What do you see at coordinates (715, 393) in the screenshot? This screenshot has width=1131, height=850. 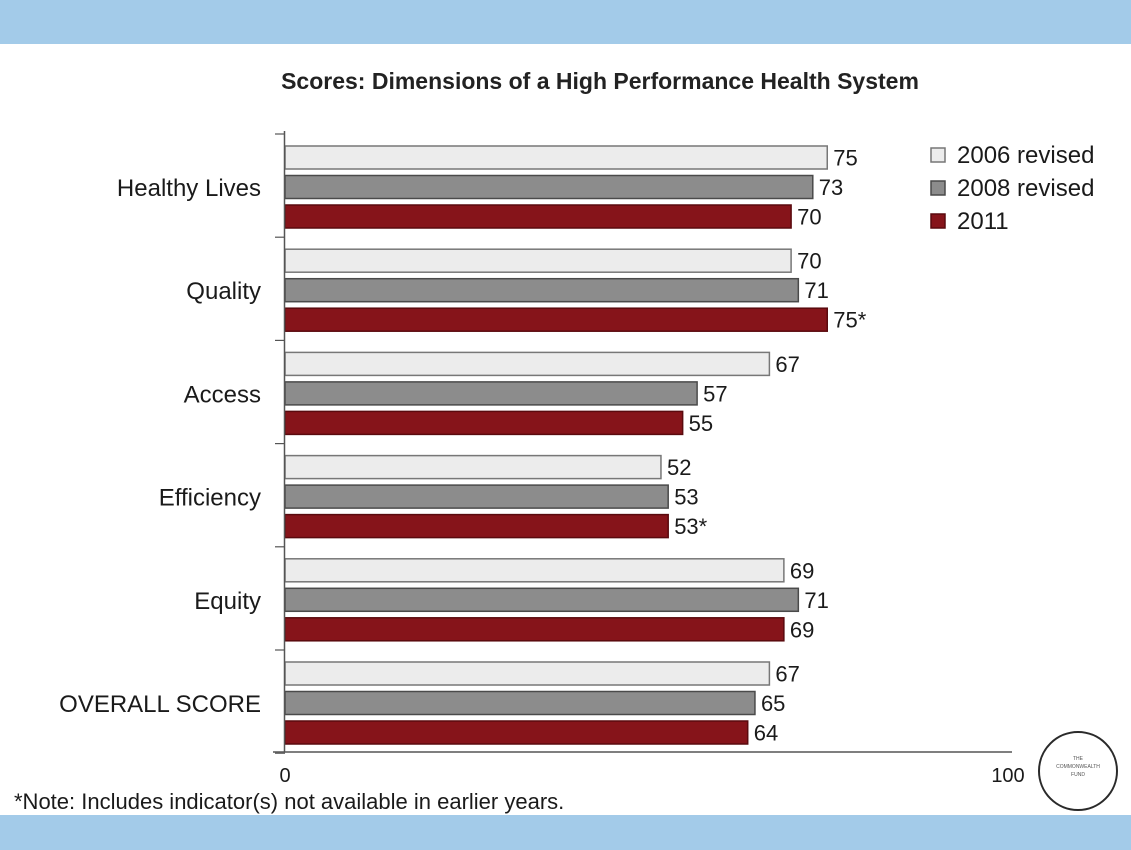 I see `data-label: 57` at bounding box center [715, 393].